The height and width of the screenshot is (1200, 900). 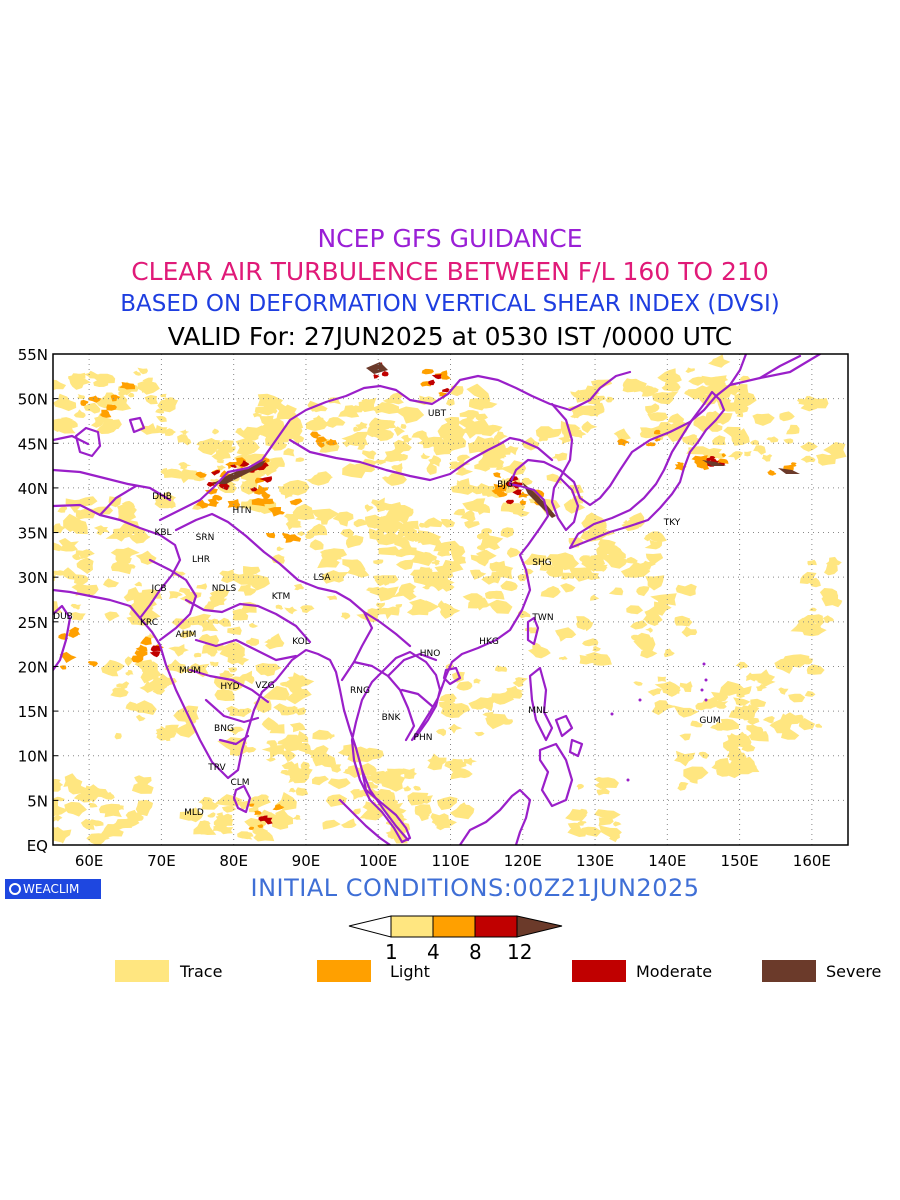 I want to click on kuril, so click(x=780, y=367).